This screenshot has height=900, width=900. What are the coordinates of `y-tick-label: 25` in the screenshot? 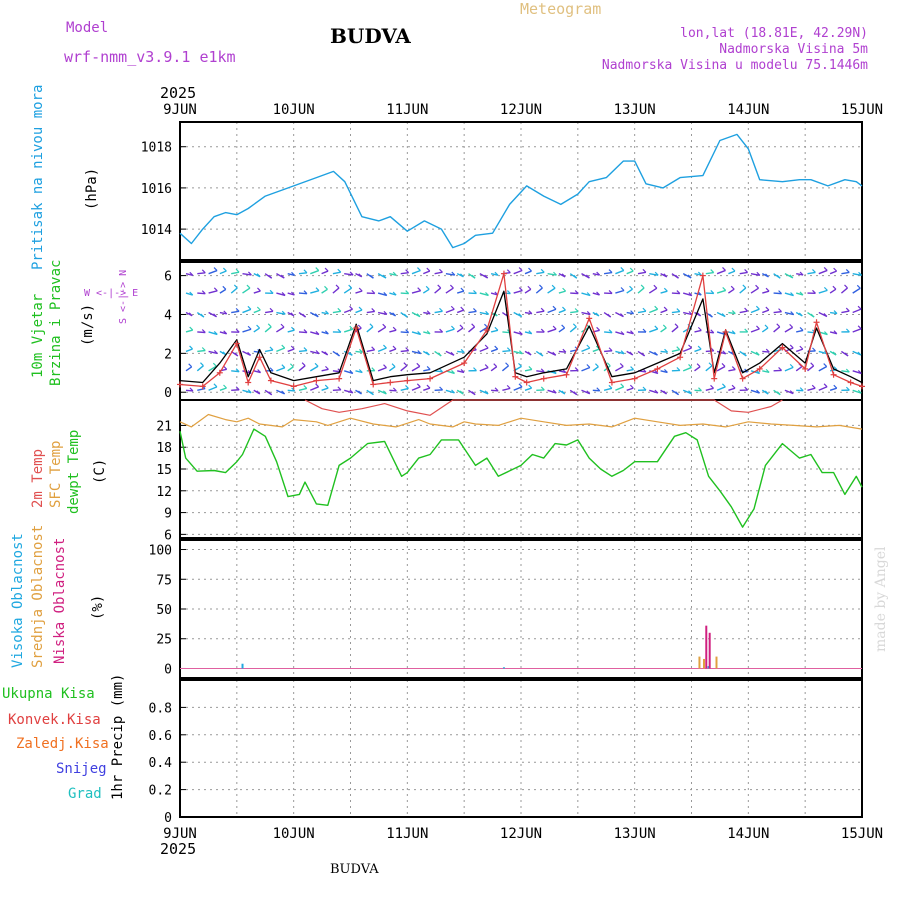 It's located at (164, 640).